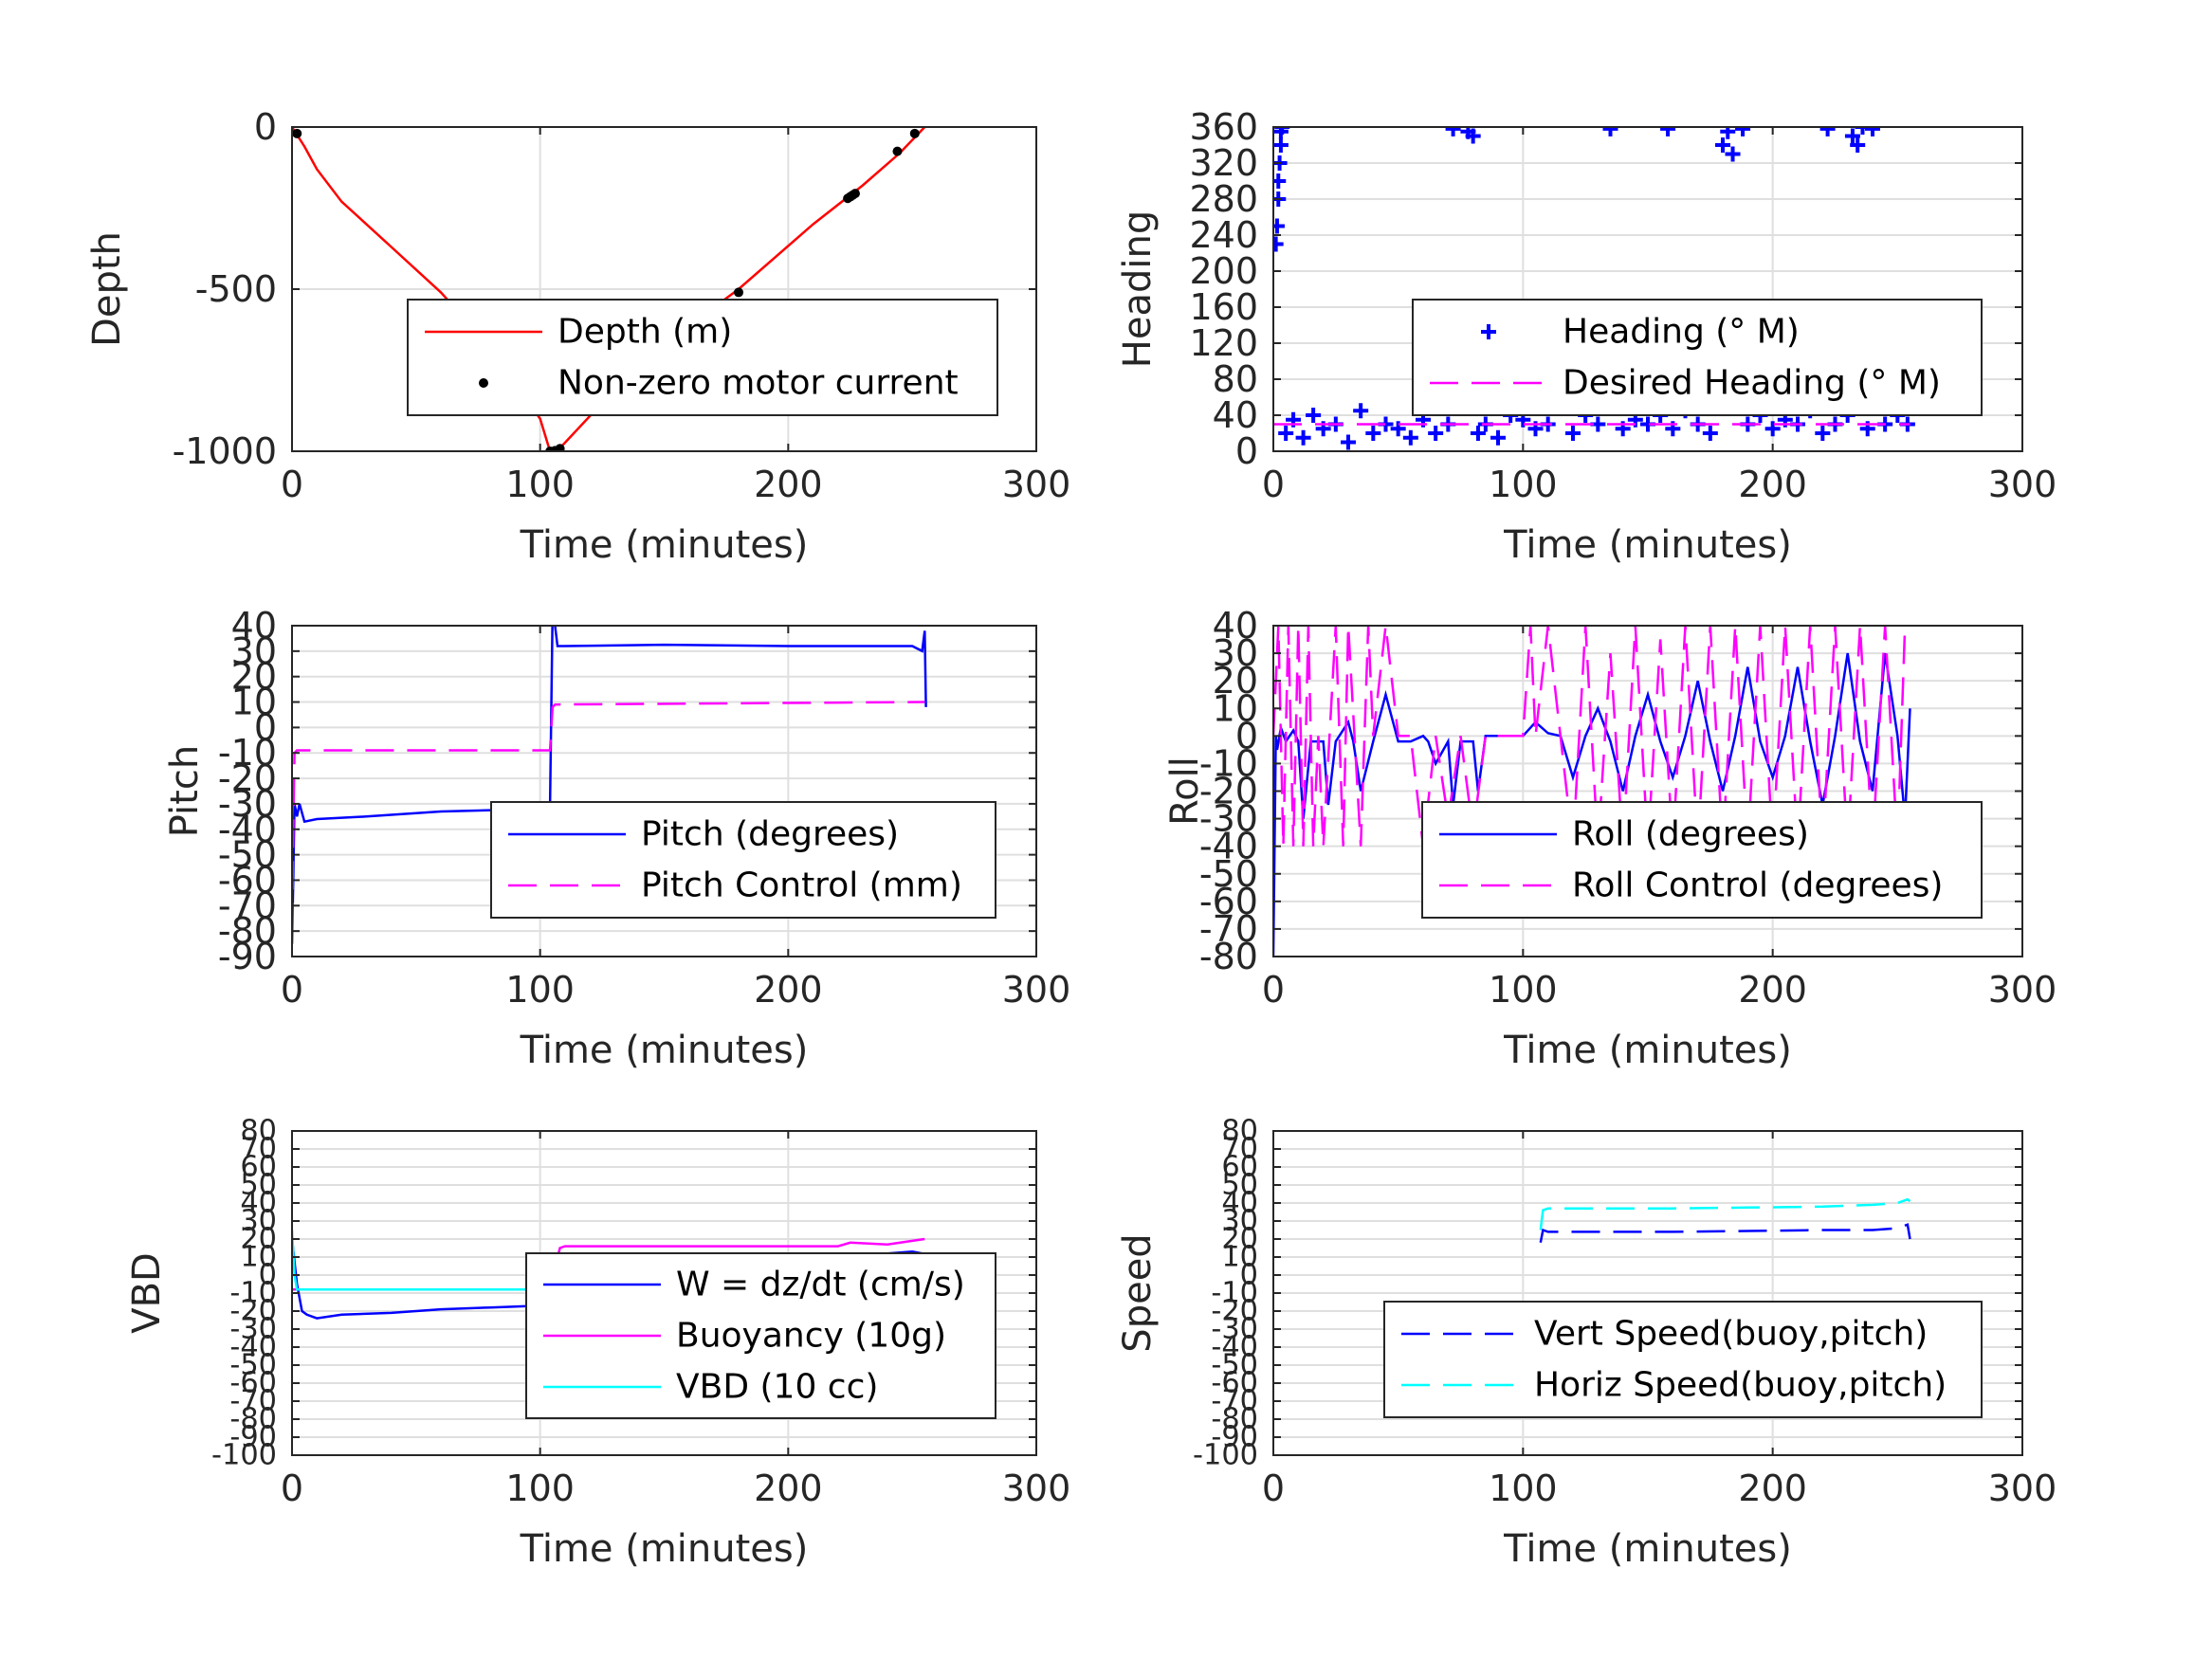 The image size is (2212, 1659). Describe the element at coordinates (258, 1167) in the screenshot. I see `vbd-ytick-label-16: 60` at that location.